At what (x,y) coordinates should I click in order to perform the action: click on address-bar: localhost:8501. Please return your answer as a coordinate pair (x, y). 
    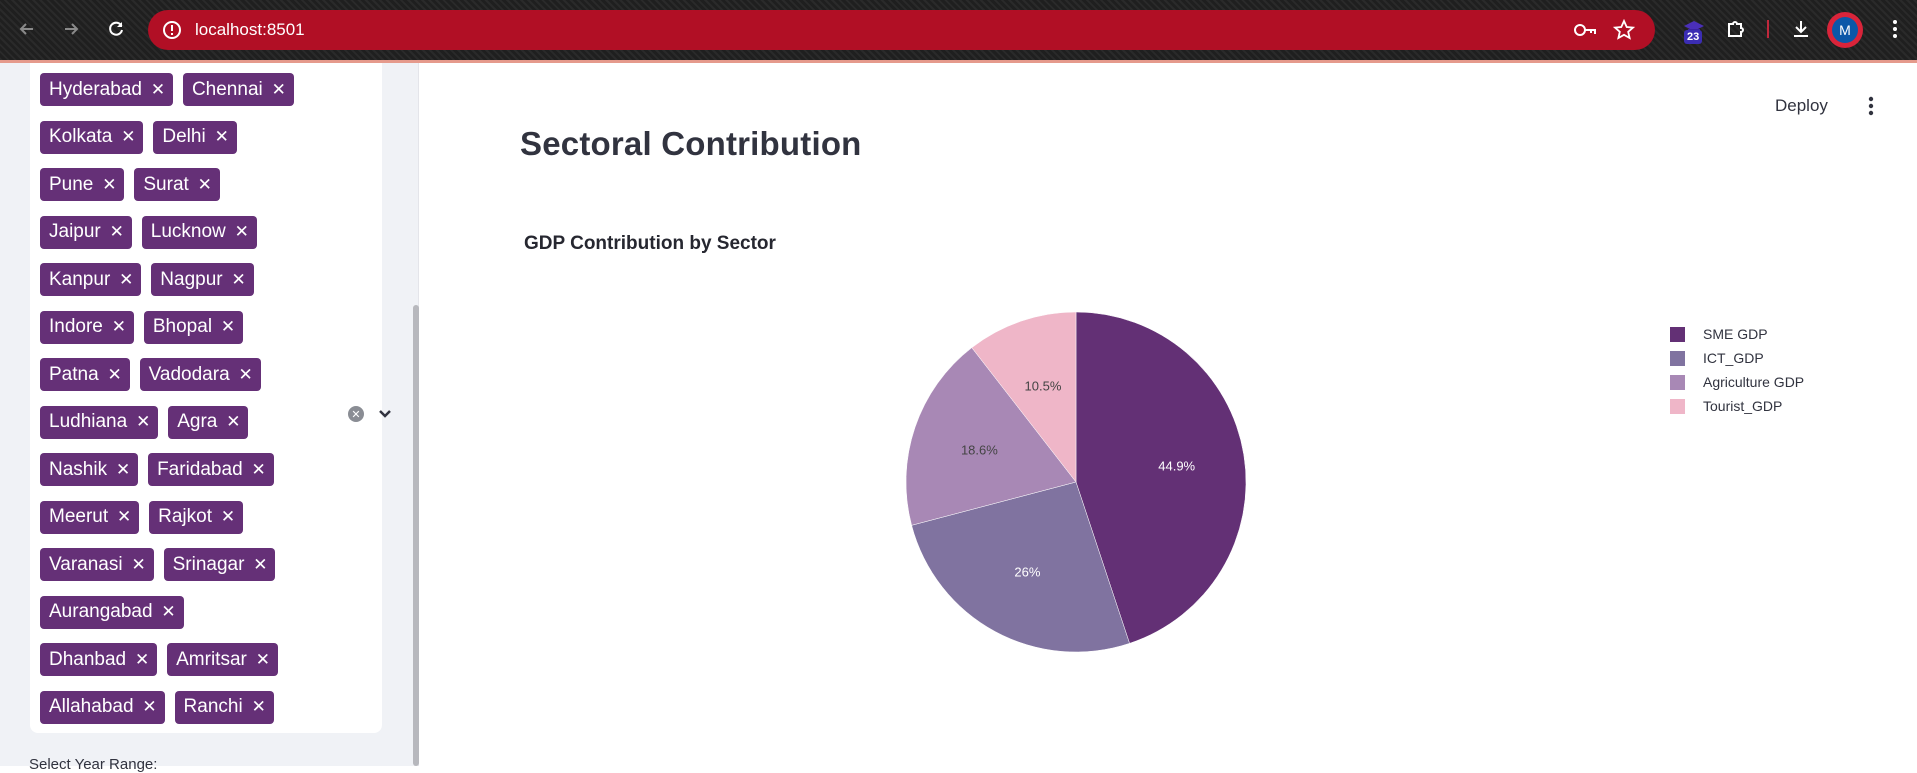
    Looking at the image, I should click on (901, 30).